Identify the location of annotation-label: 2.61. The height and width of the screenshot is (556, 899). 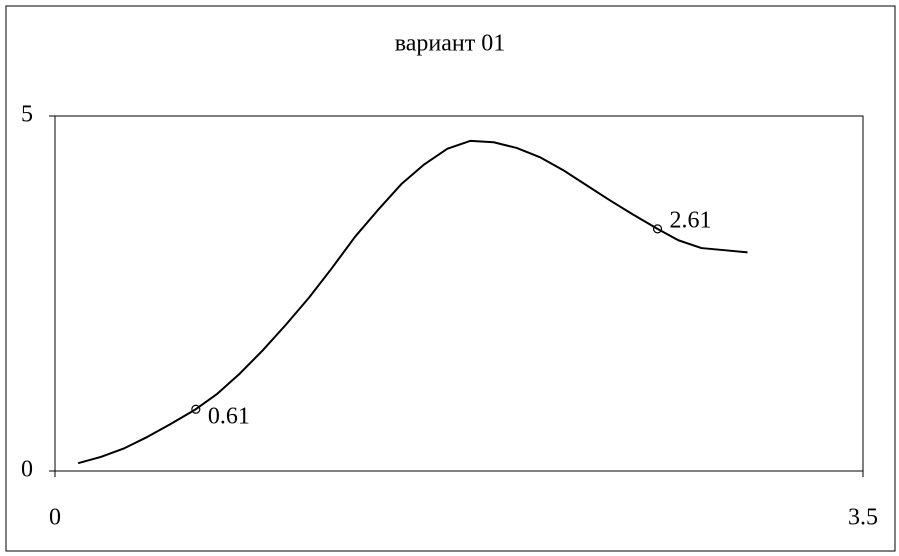
(691, 220).